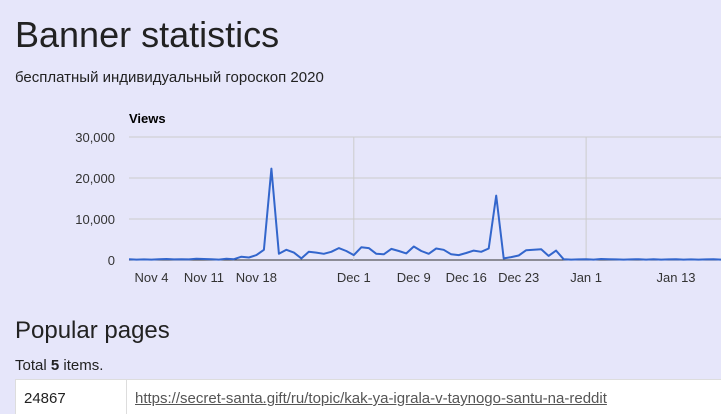 The width and height of the screenshot is (721, 414). Describe the element at coordinates (92, 330) in the screenshot. I see `popular-pages-heading: Popular pages` at that location.